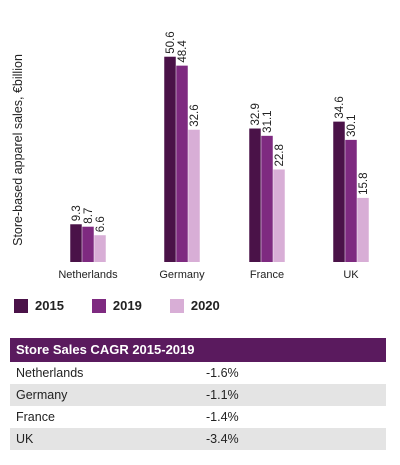 This screenshot has height=465, width=400. I want to click on value-label-uk-2020: 15.8, so click(364, 184).